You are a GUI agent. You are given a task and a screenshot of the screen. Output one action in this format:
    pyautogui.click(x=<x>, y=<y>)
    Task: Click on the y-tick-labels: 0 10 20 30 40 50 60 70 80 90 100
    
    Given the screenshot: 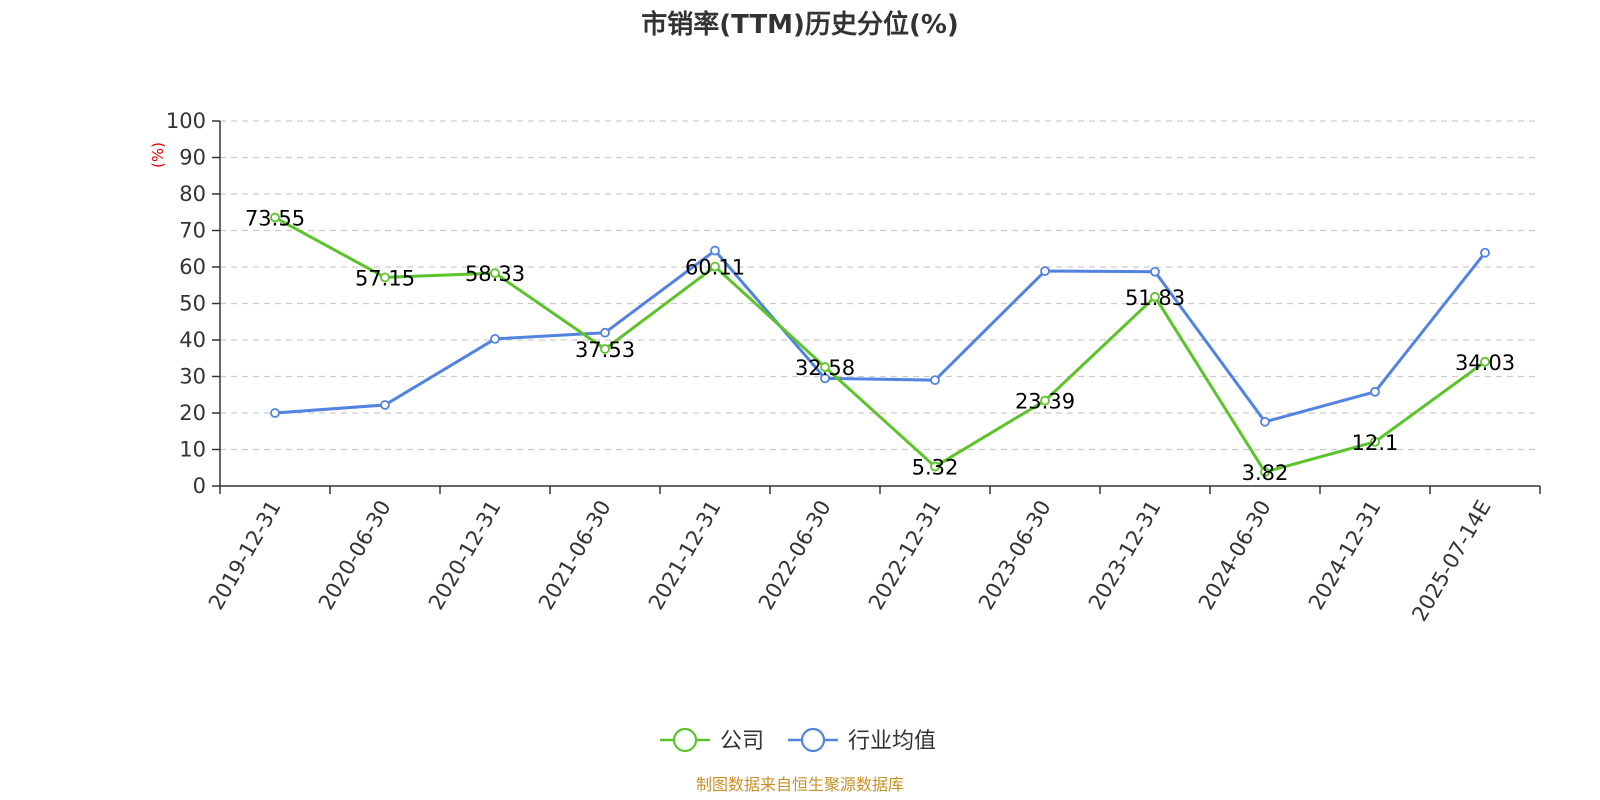 What is the action you would take?
    pyautogui.click(x=186, y=303)
    